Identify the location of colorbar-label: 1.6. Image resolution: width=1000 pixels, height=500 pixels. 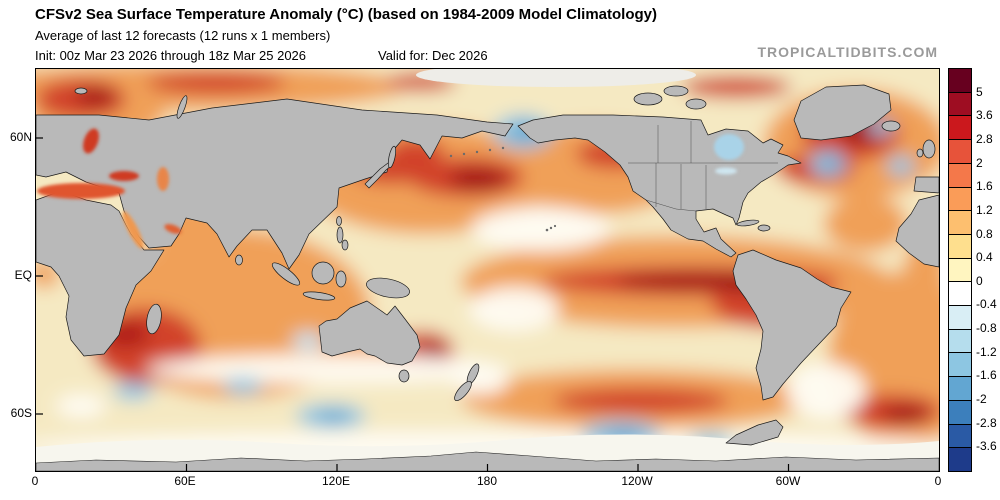
(984, 186).